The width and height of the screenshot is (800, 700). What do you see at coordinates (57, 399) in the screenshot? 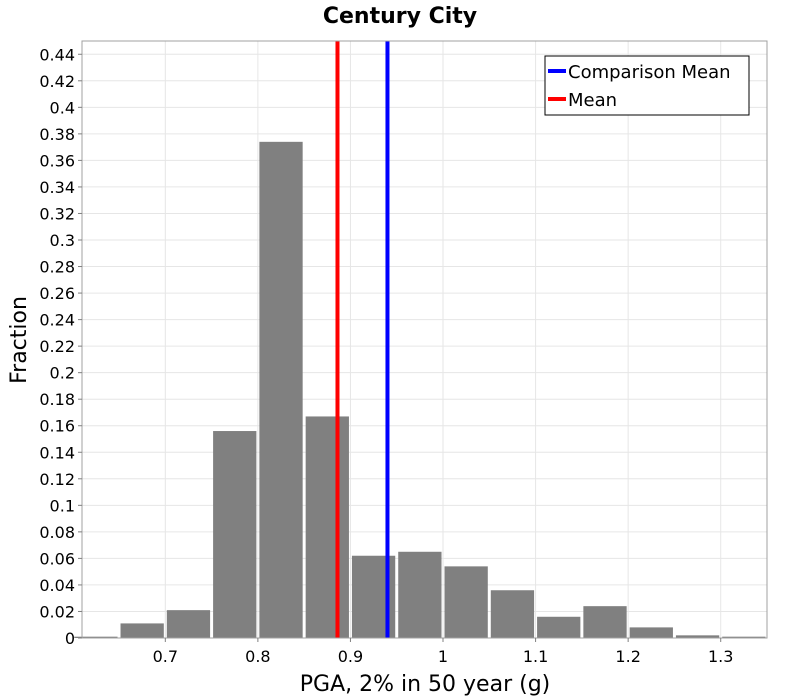
I see `y-tick-label: 0.18` at bounding box center [57, 399].